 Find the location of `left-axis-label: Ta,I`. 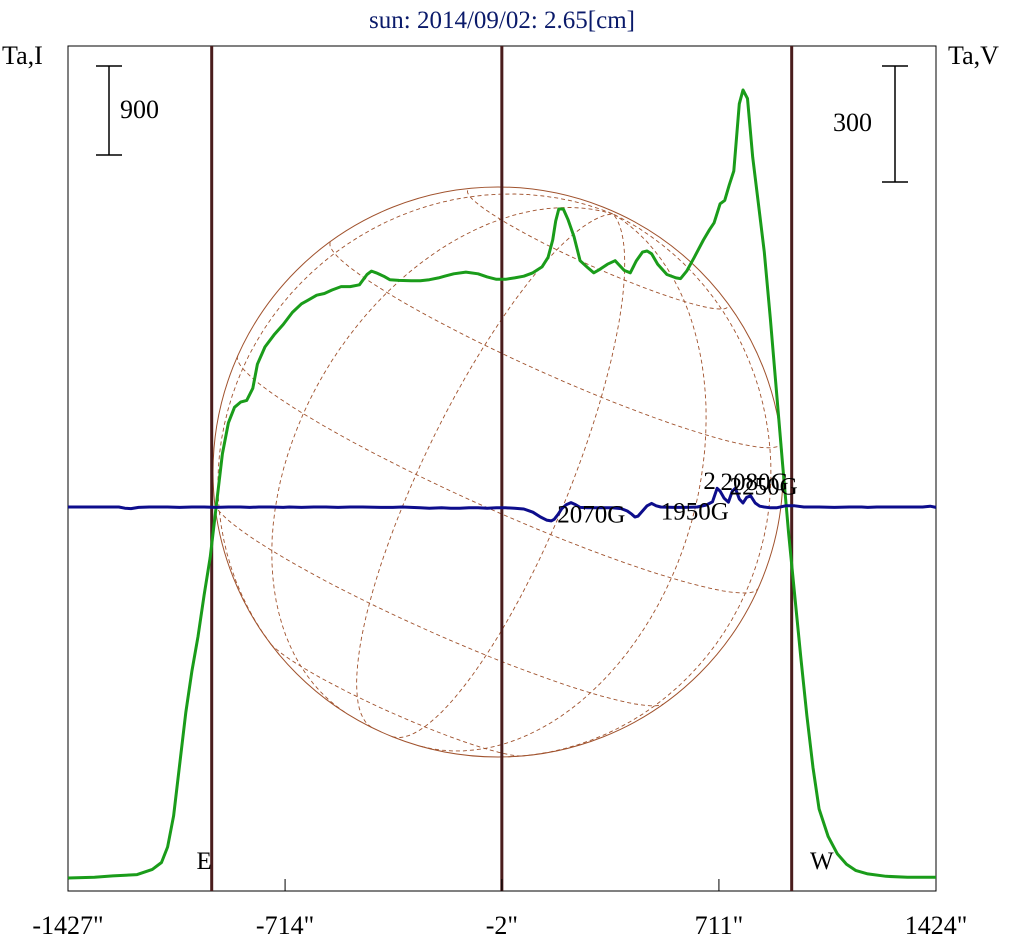

left-axis-label: Ta,I is located at coordinates (22, 55).